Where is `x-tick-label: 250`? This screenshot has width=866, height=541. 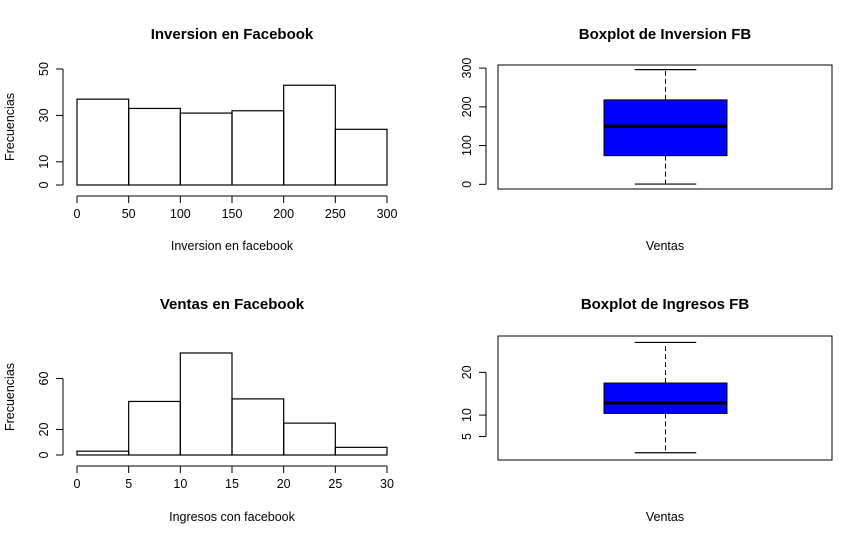
x-tick-label: 250 is located at coordinates (335, 214).